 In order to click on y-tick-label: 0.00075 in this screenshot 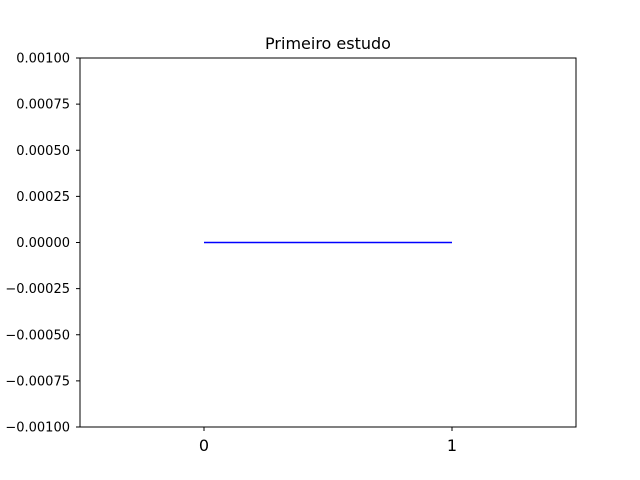, I will do `click(43, 105)`.